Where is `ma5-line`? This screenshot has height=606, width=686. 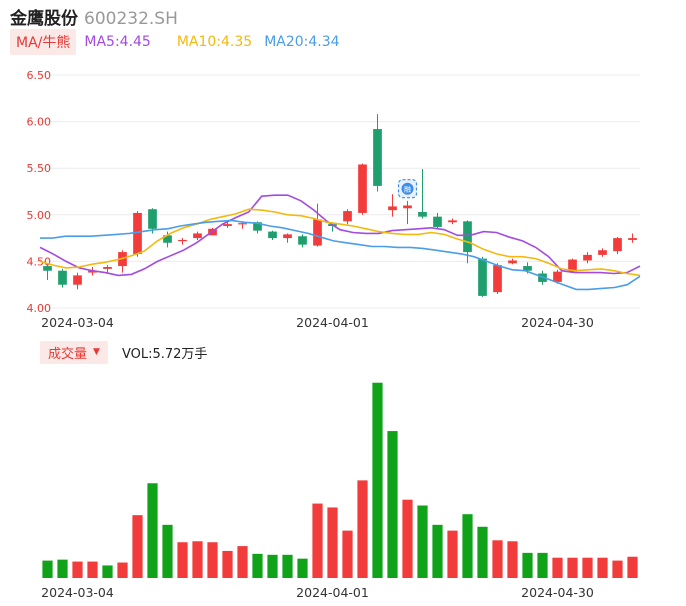 ma5-line is located at coordinates (340, 235).